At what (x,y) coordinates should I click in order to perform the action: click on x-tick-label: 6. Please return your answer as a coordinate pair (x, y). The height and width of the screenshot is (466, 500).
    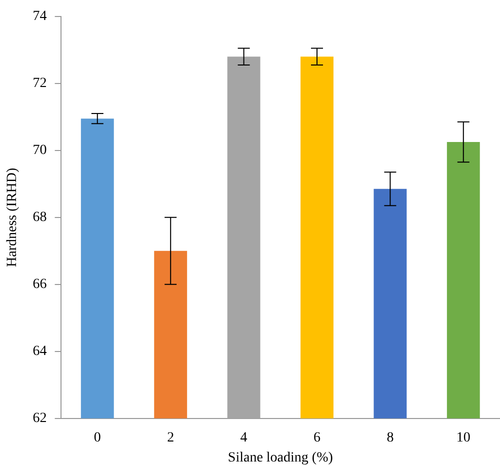
    Looking at the image, I should click on (317, 438).